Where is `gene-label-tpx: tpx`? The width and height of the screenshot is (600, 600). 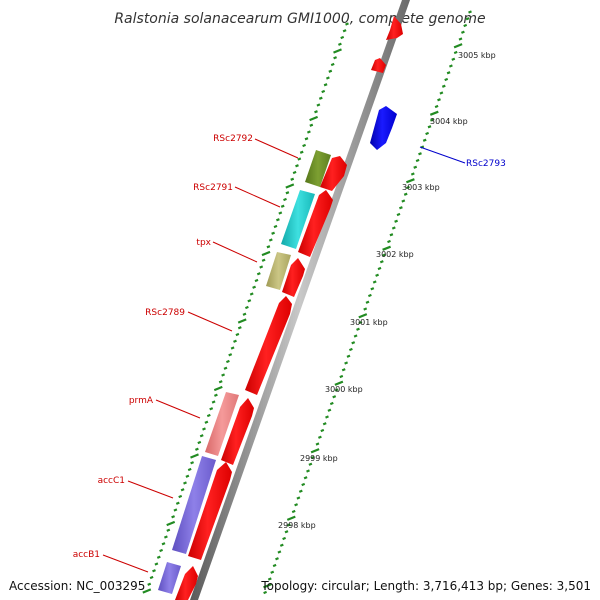 gene-label-tpx: tpx is located at coordinates (203, 243).